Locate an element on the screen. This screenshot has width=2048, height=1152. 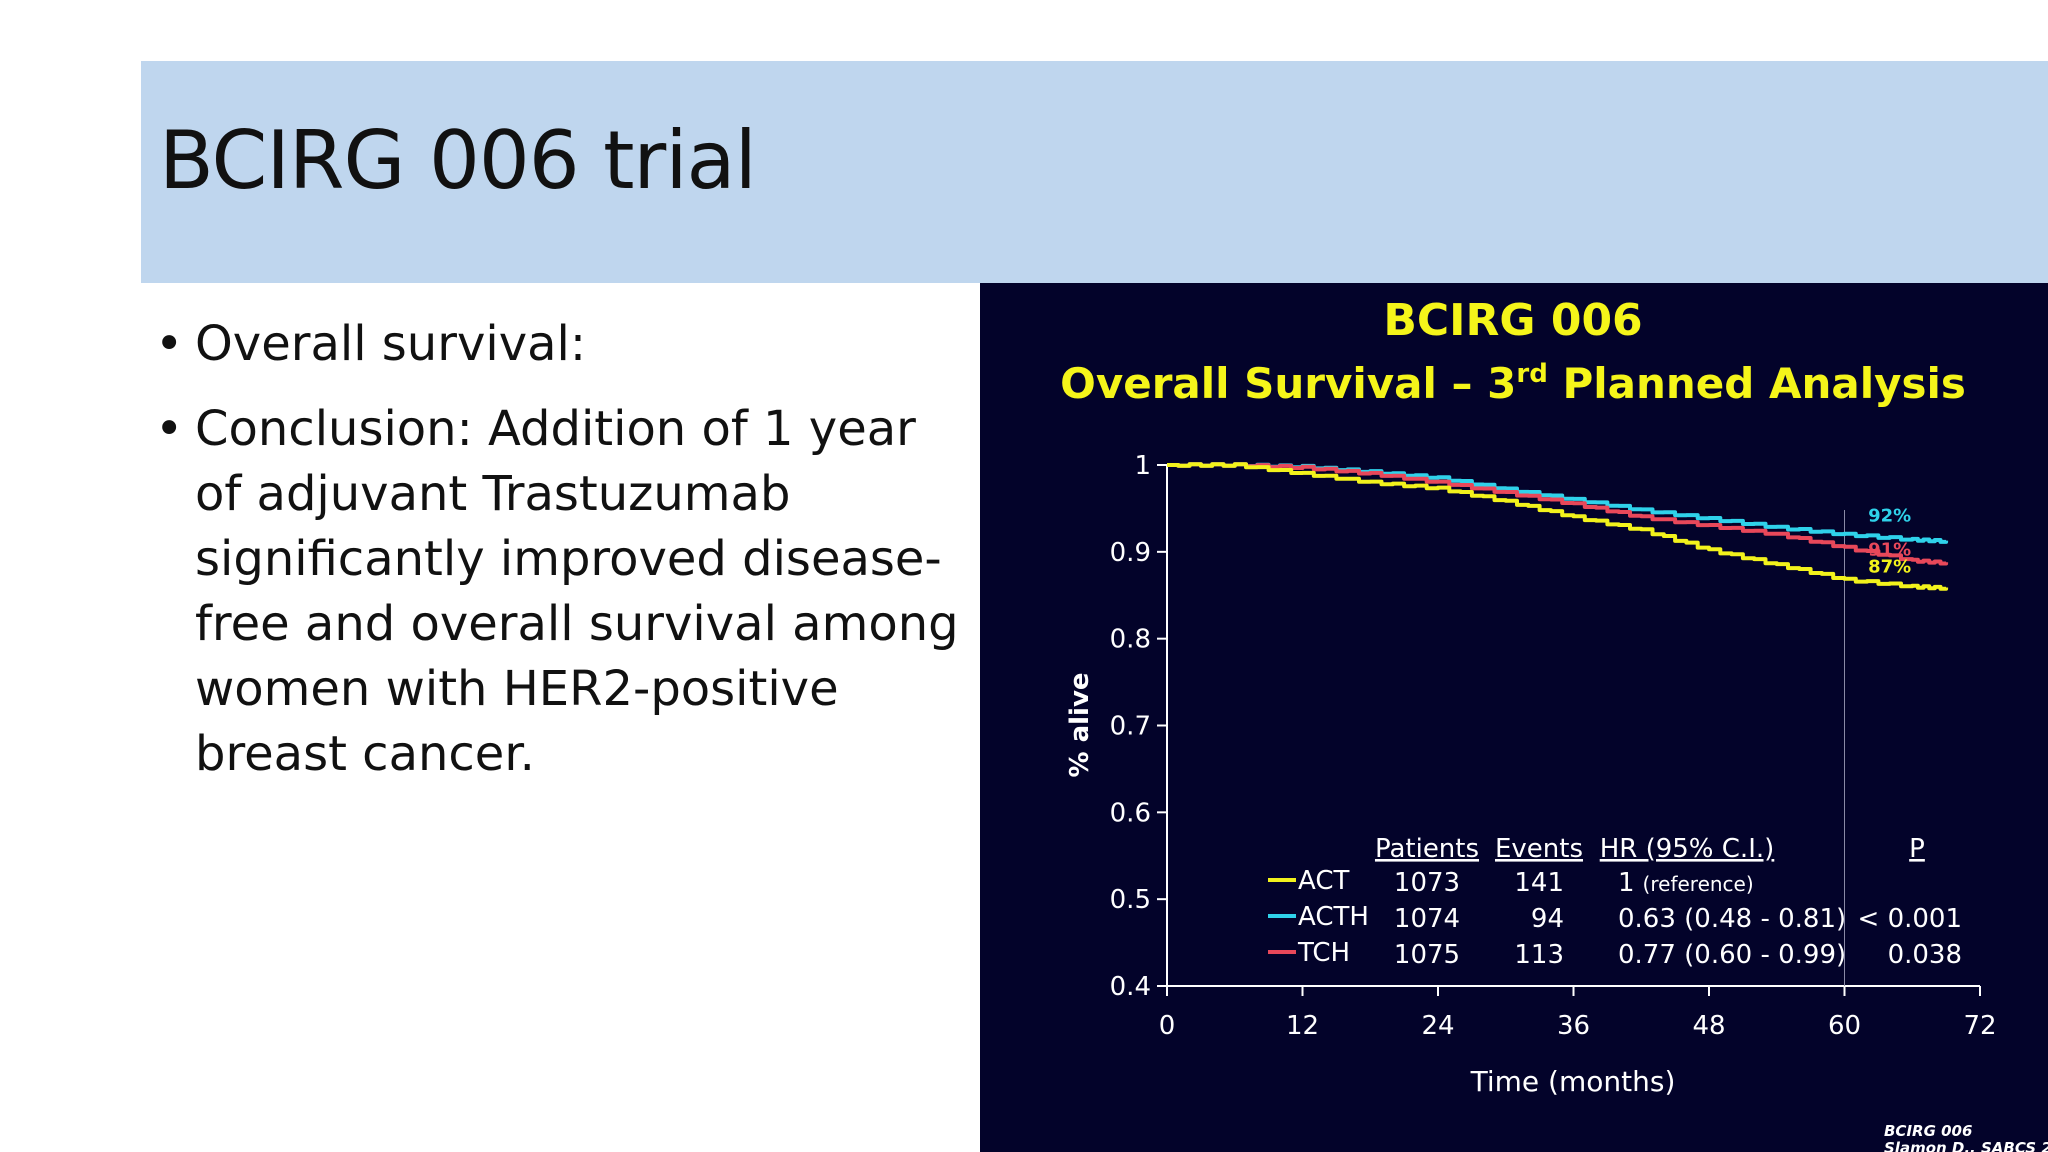
table-events-tch: 113 is located at coordinates (1539, 955).